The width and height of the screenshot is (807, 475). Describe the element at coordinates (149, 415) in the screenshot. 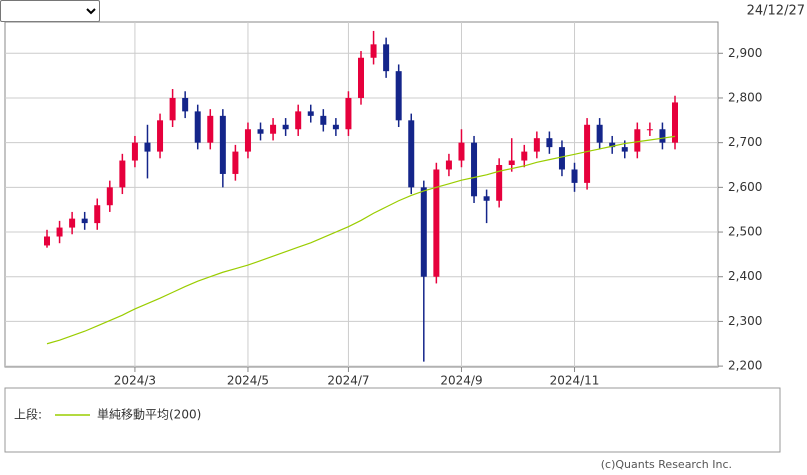

I see `legend-label: 単純移動平均(200)` at that location.